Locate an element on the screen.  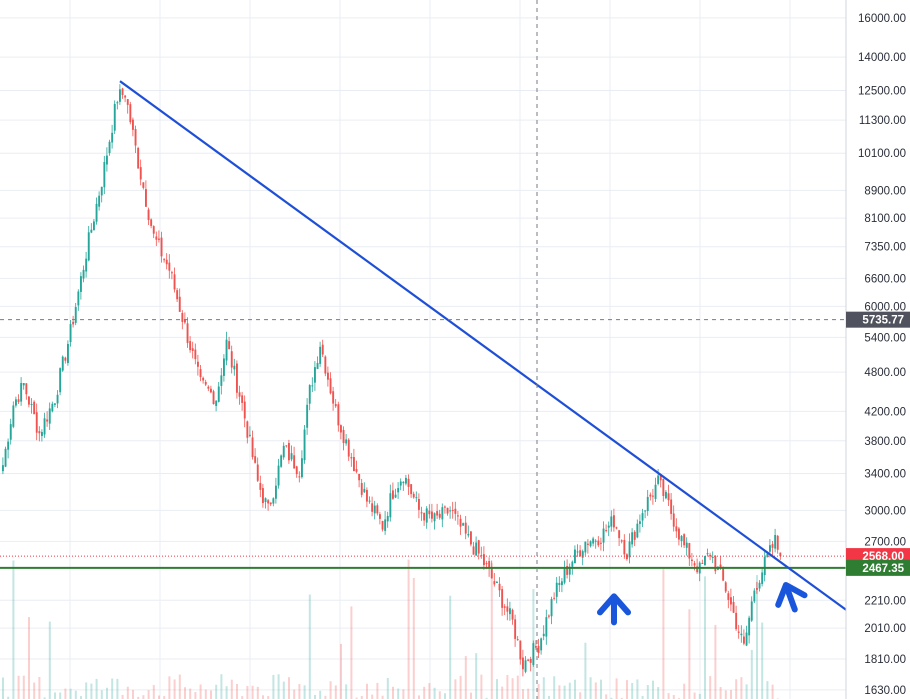
y-tick-label: 6000.00 is located at coordinates (885, 307).